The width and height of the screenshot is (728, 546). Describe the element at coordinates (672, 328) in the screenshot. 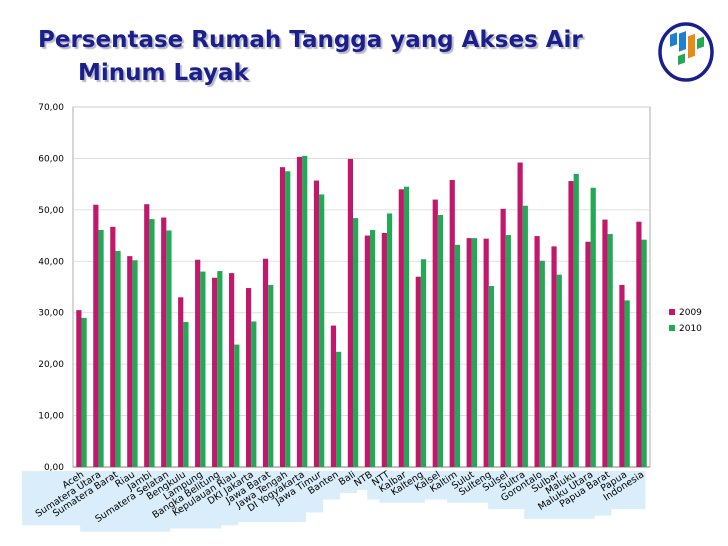

I see `legend-swatch-2010` at that location.